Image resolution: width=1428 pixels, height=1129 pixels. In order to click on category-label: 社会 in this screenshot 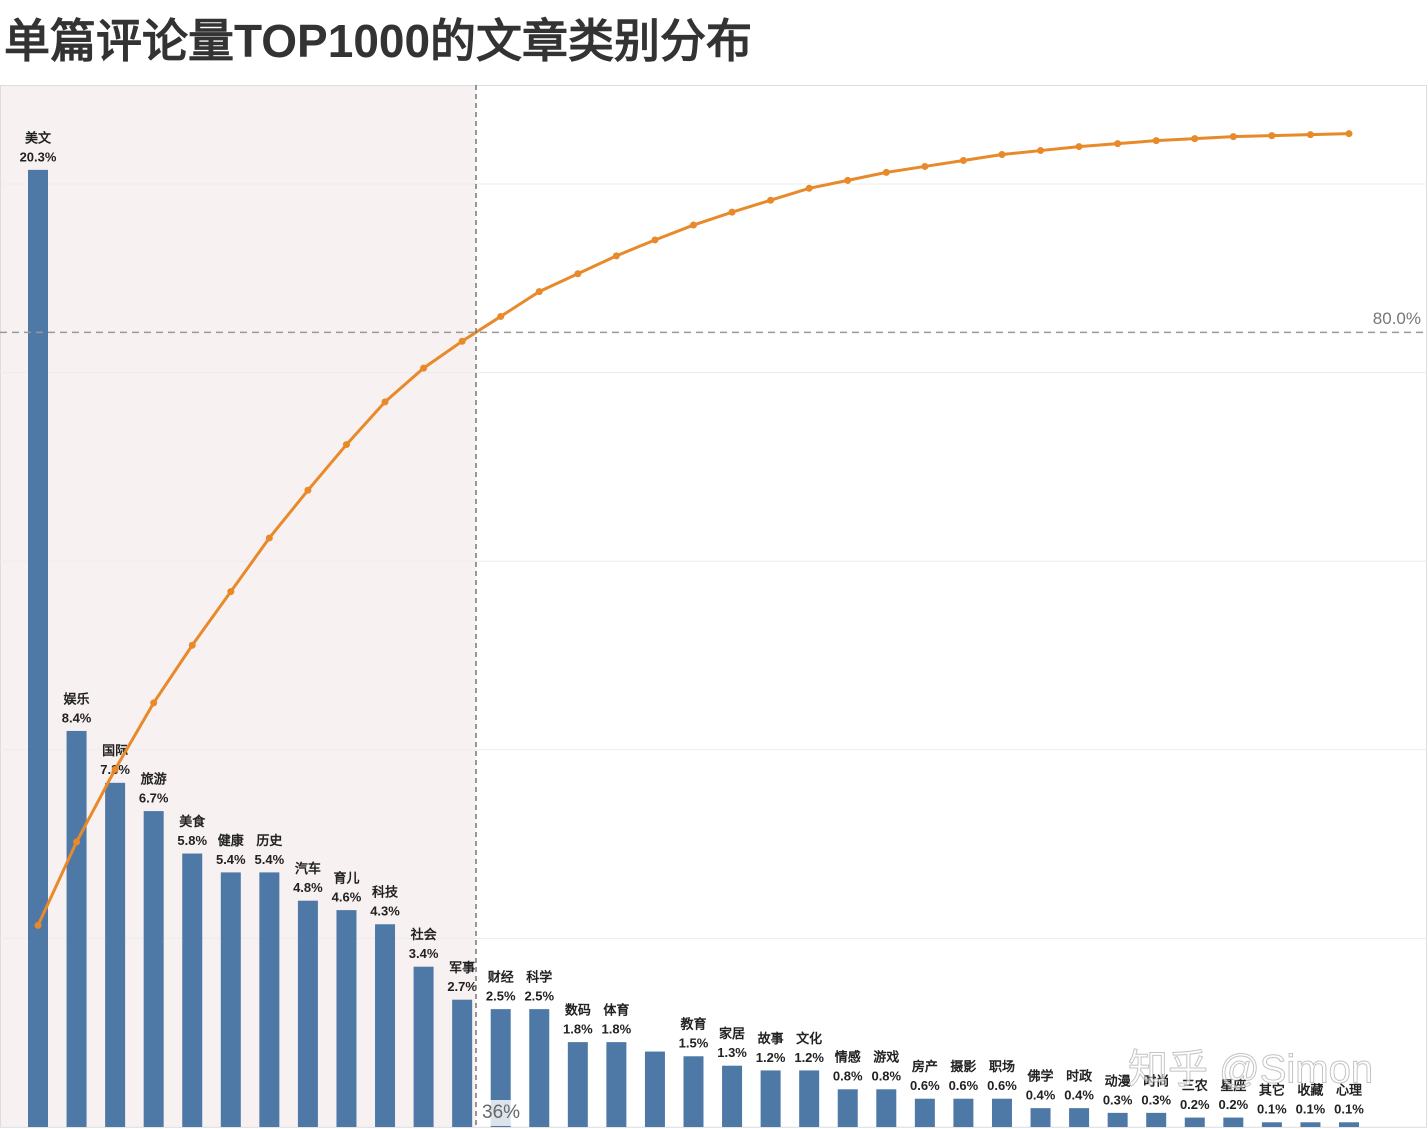, I will do `click(424, 934)`.